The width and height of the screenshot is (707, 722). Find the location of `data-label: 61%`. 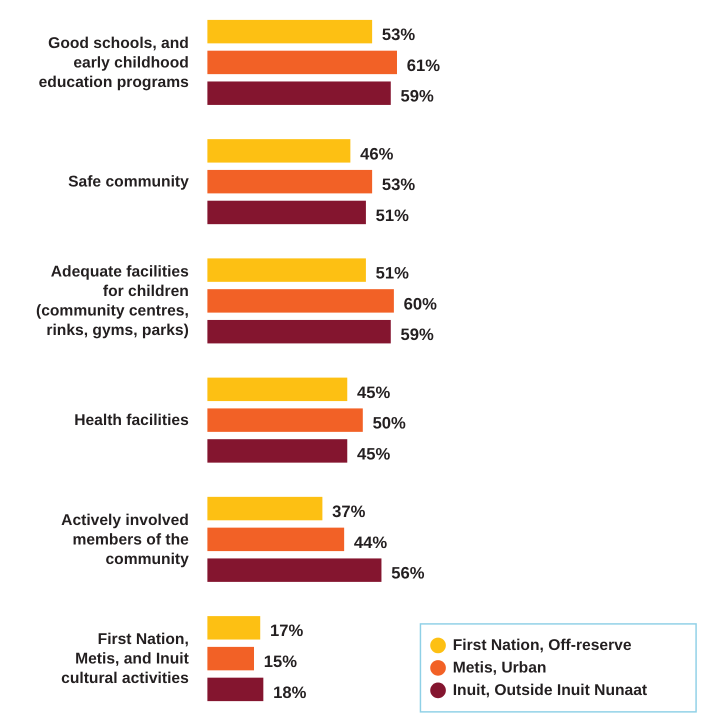

data-label: 61% is located at coordinates (423, 65).